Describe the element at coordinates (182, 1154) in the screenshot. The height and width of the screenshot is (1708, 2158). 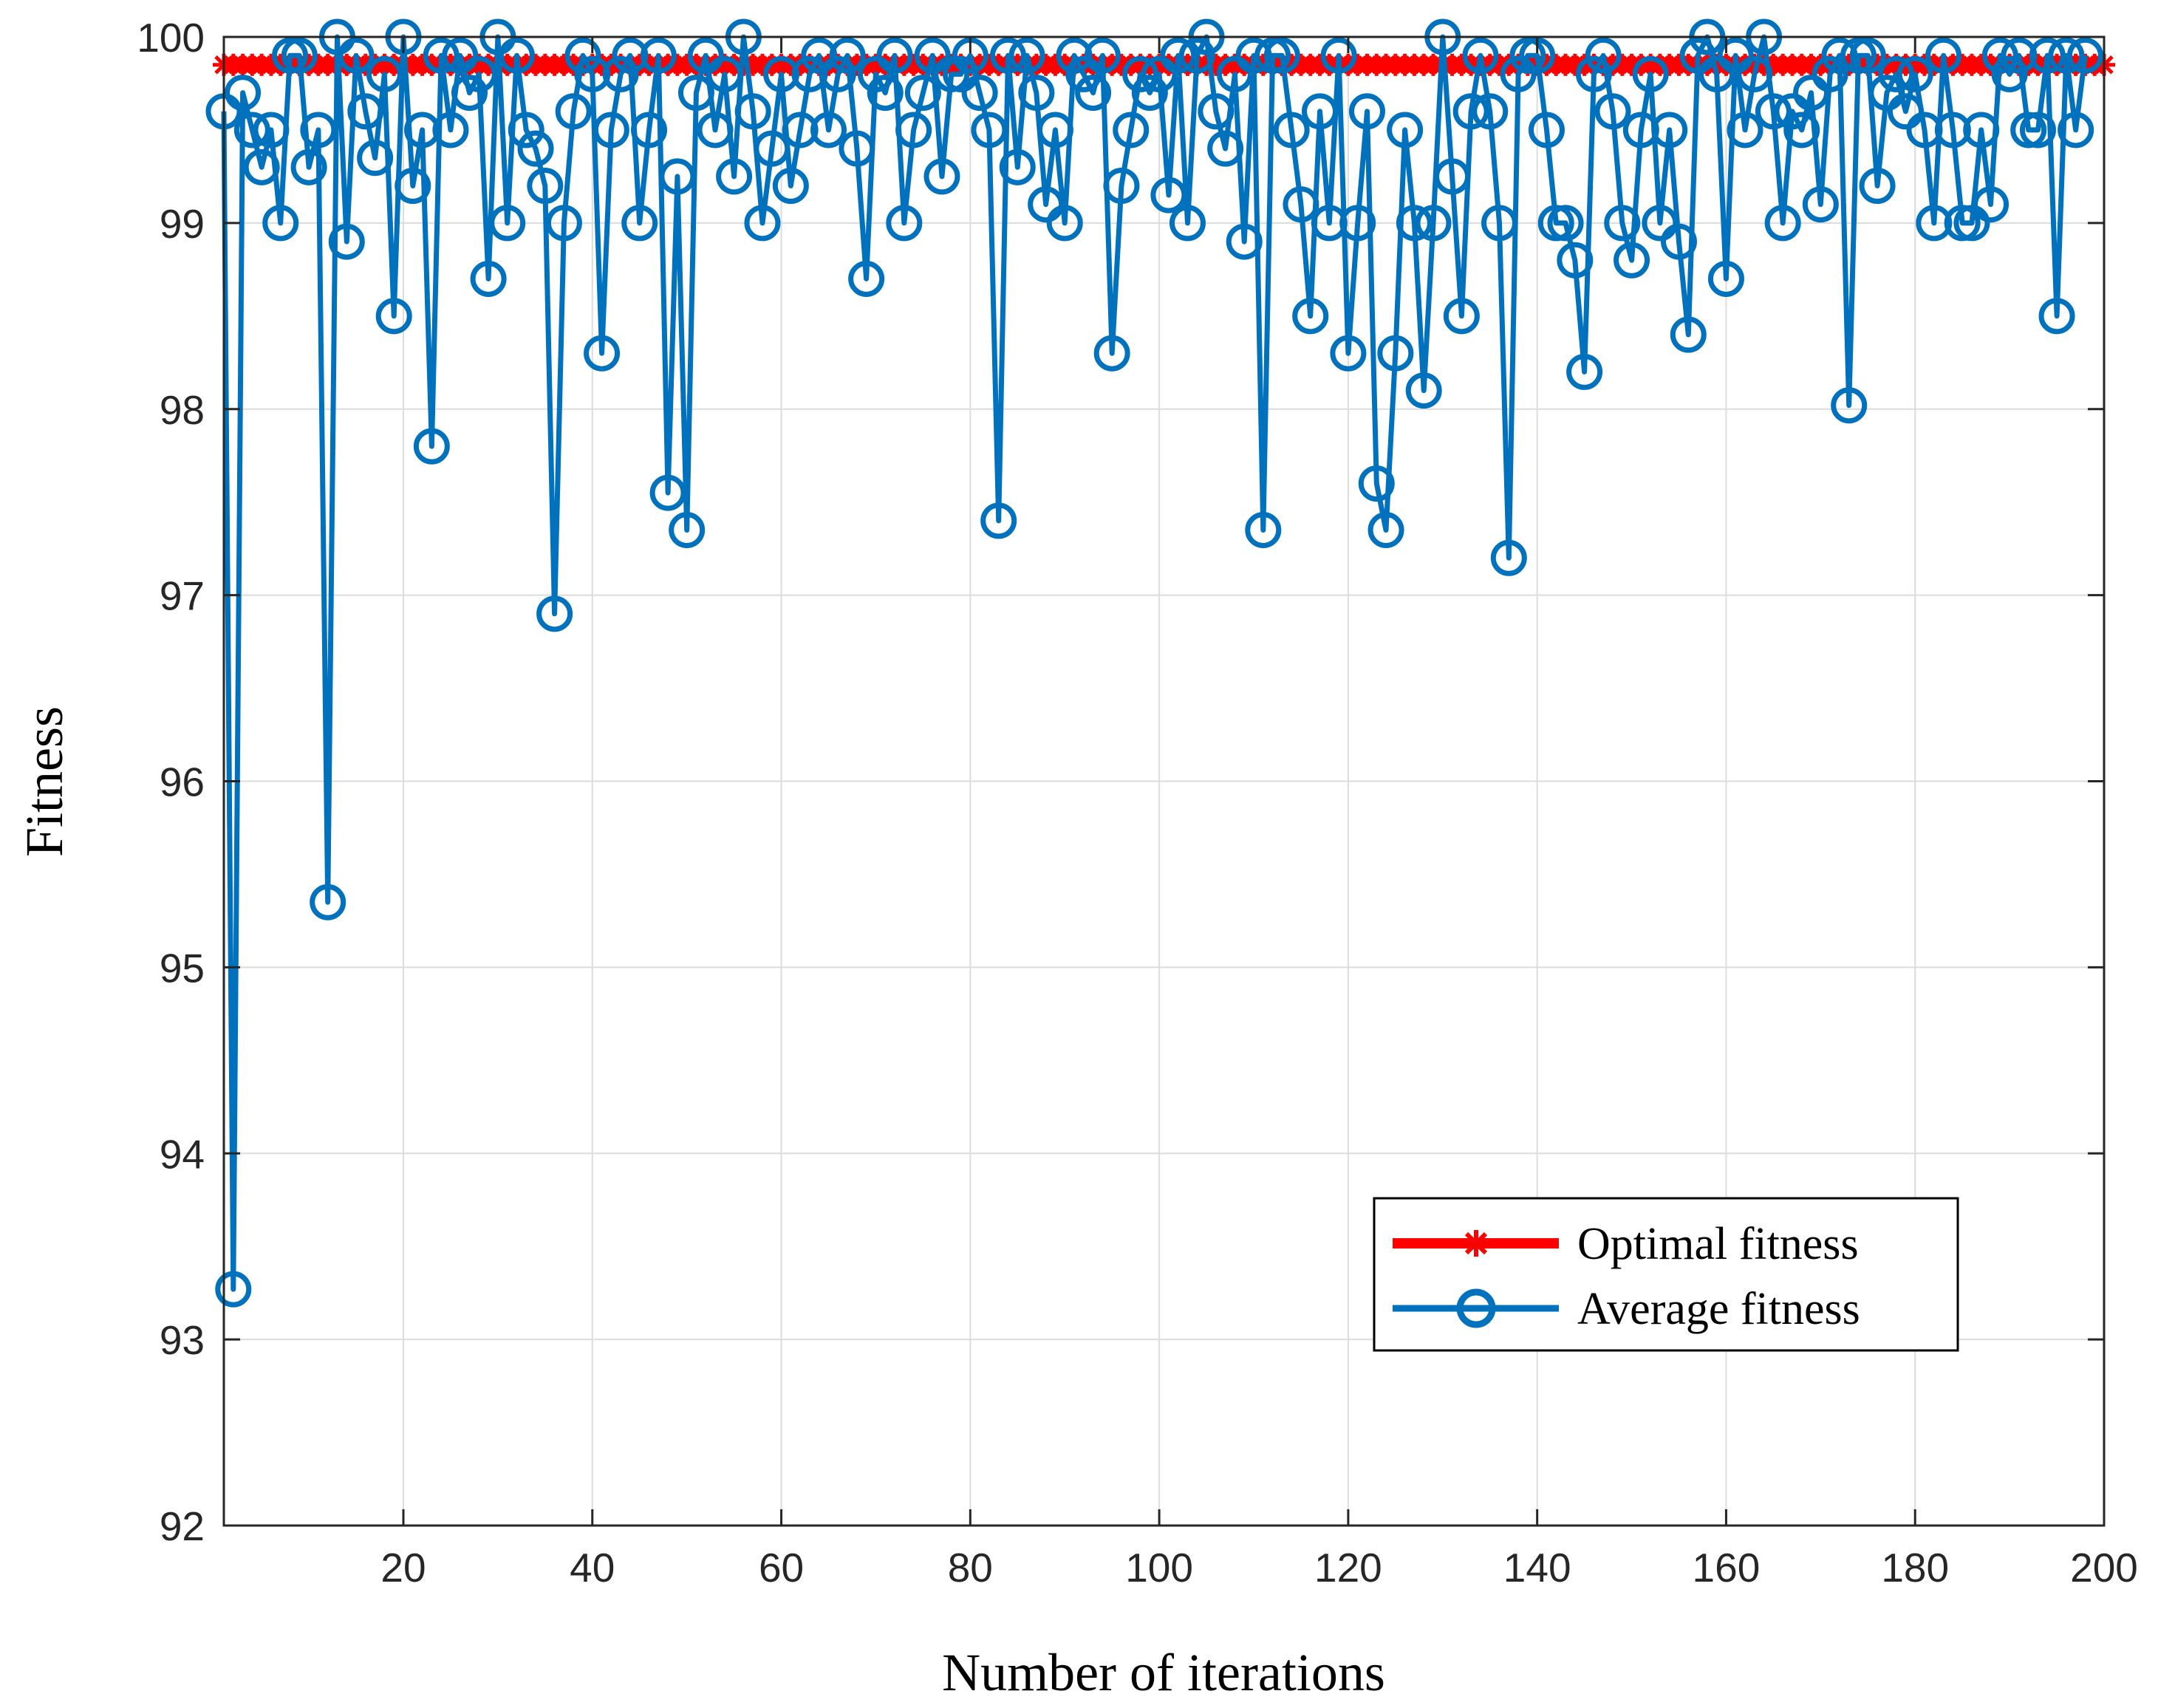
I see `y-tick-label: 94` at that location.